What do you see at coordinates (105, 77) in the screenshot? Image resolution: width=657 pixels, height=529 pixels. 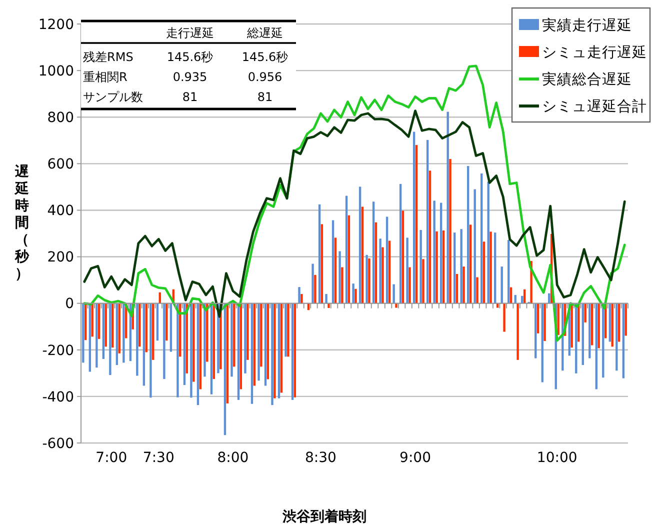 I see `annotation: 重相関R` at bounding box center [105, 77].